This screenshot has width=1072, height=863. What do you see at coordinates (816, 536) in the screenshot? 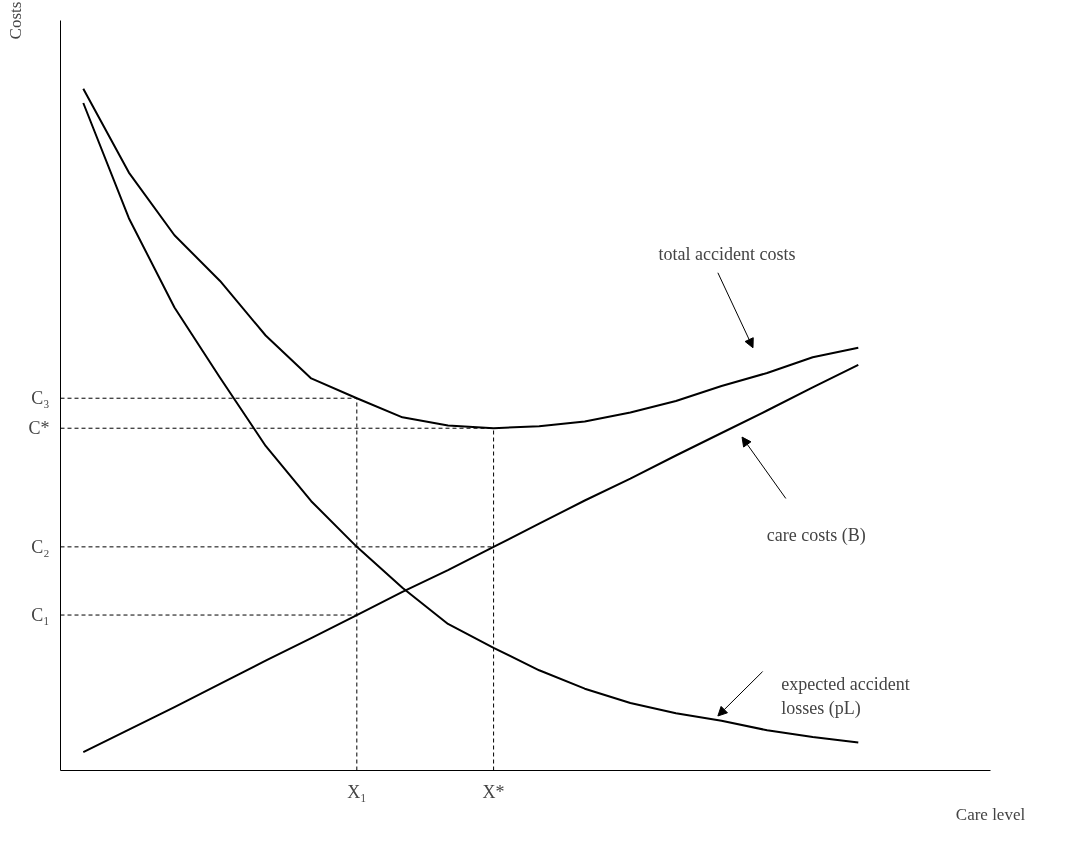
I see `annotation: care costs (B)` at bounding box center [816, 536].